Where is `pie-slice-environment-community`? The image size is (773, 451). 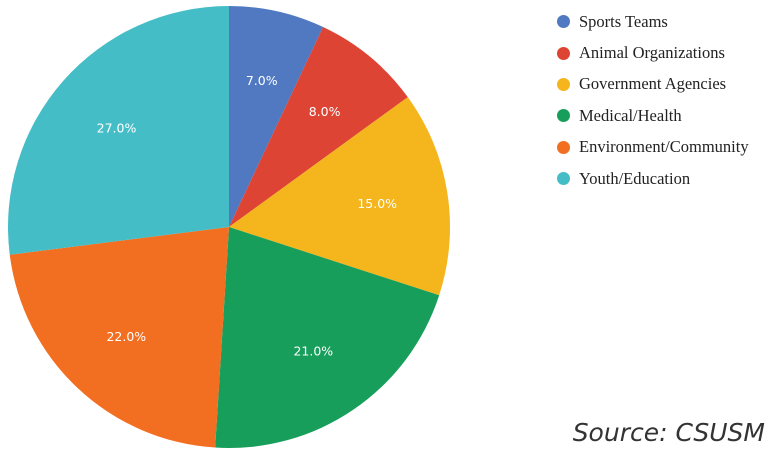 pie-slice-environment-community is located at coordinates (119, 337).